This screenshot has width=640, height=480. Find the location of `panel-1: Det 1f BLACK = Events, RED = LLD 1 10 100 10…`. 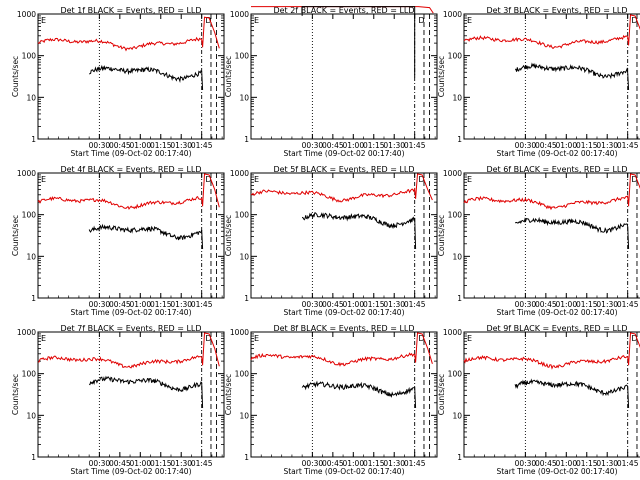

panel-1: Det 1f BLACK = Events, RED = LLD 1 10 100 10… is located at coordinates (118, 82).